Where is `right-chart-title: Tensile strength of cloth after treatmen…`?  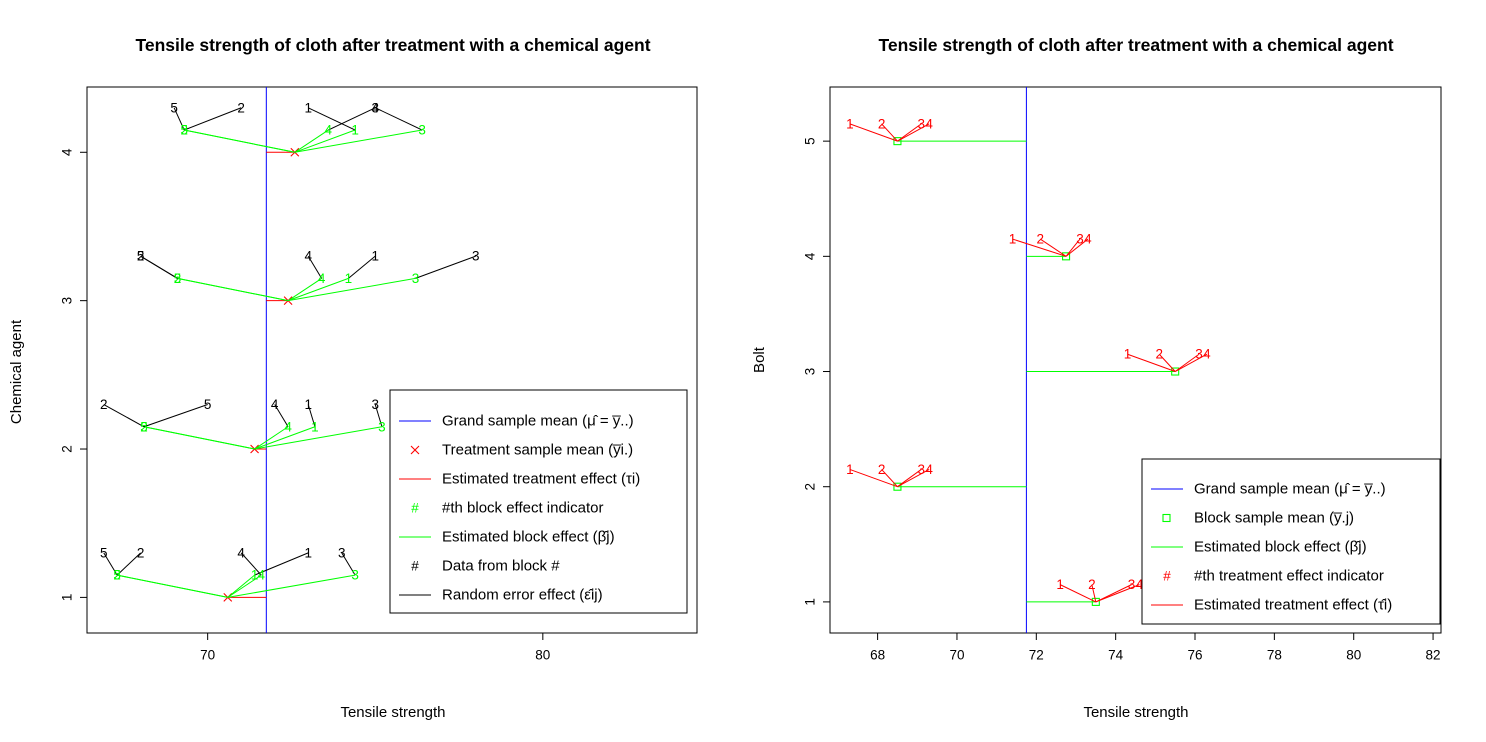
right-chart-title: Tensile strength of cloth after treatmen… is located at coordinates (1135, 45).